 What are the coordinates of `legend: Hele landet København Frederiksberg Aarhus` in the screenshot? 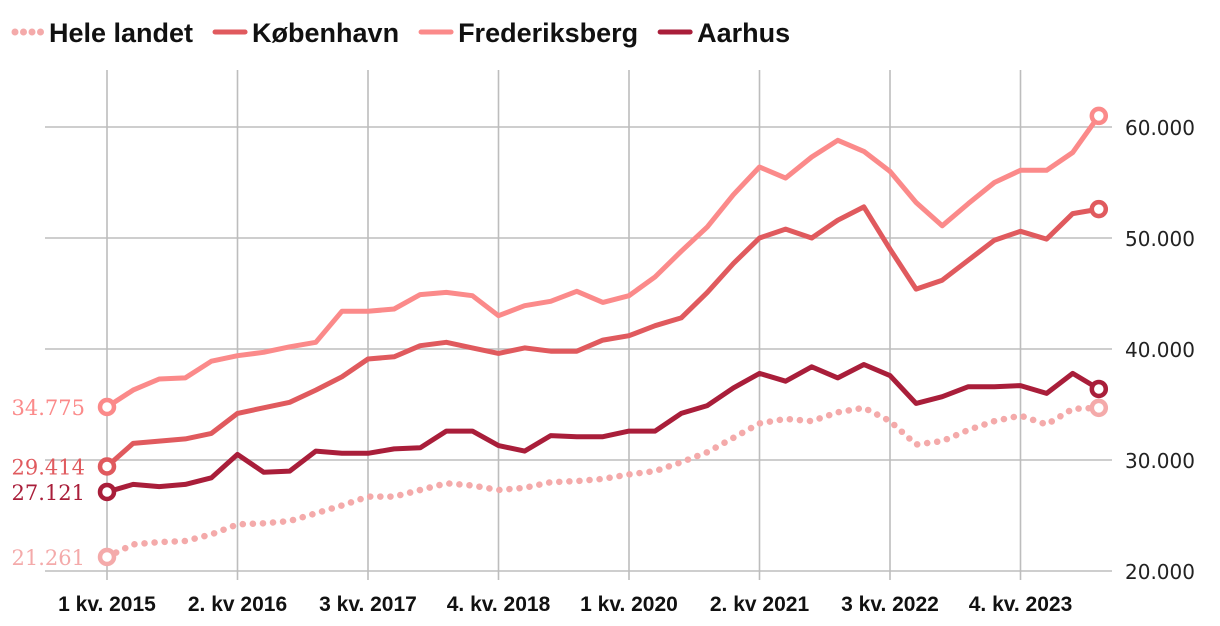 It's located at (401, 33).